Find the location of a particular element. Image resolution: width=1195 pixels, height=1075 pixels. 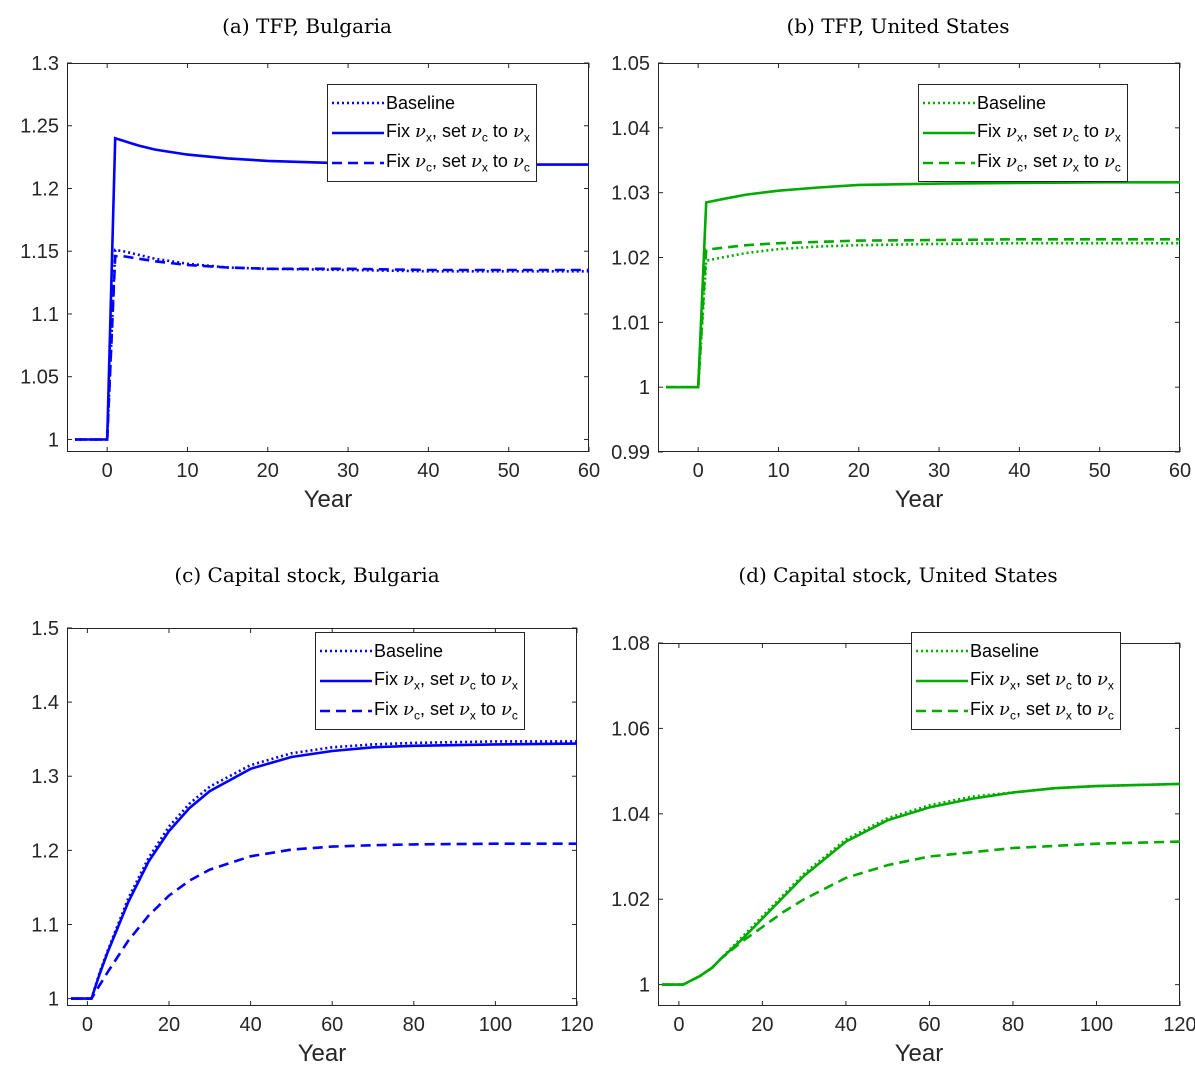

y-tick-label: 1.01 is located at coordinates (630, 323).